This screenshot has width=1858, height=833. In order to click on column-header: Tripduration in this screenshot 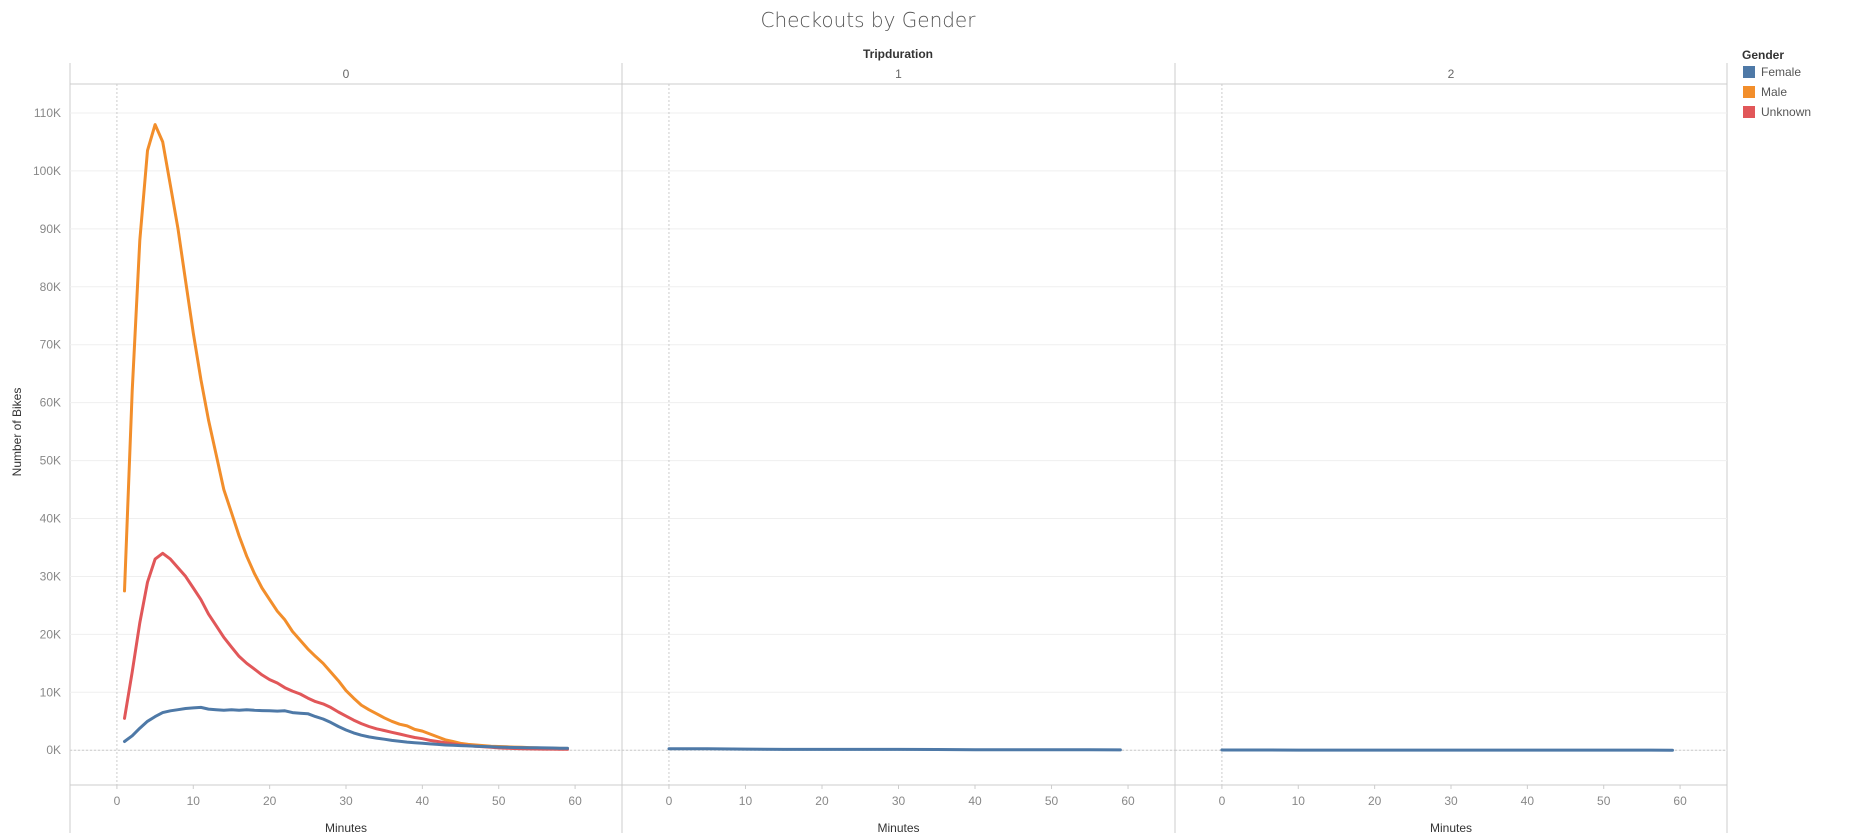, I will do `click(898, 54)`.